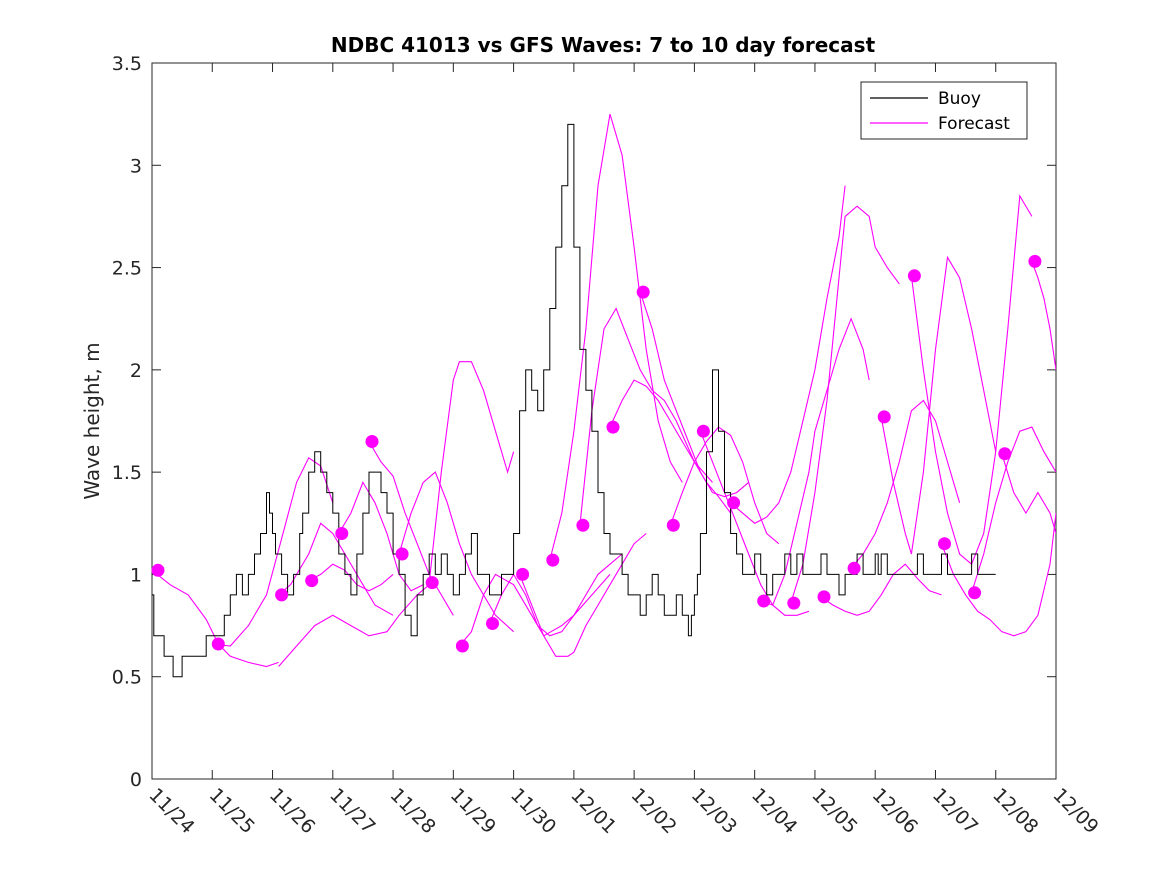 This screenshot has height=880, width=1167. I want to click on legend-label-forecast: Forecast, so click(974, 124).